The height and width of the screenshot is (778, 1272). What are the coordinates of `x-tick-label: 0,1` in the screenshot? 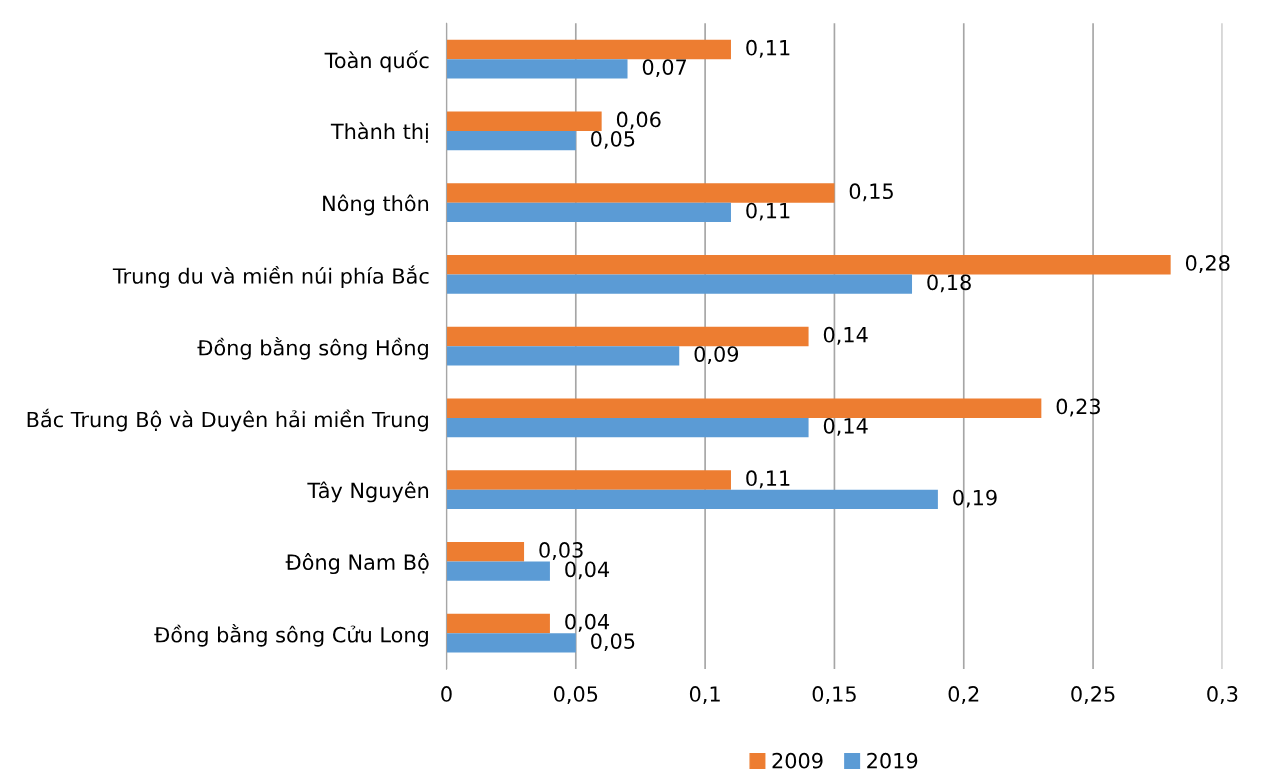 It's located at (704, 695).